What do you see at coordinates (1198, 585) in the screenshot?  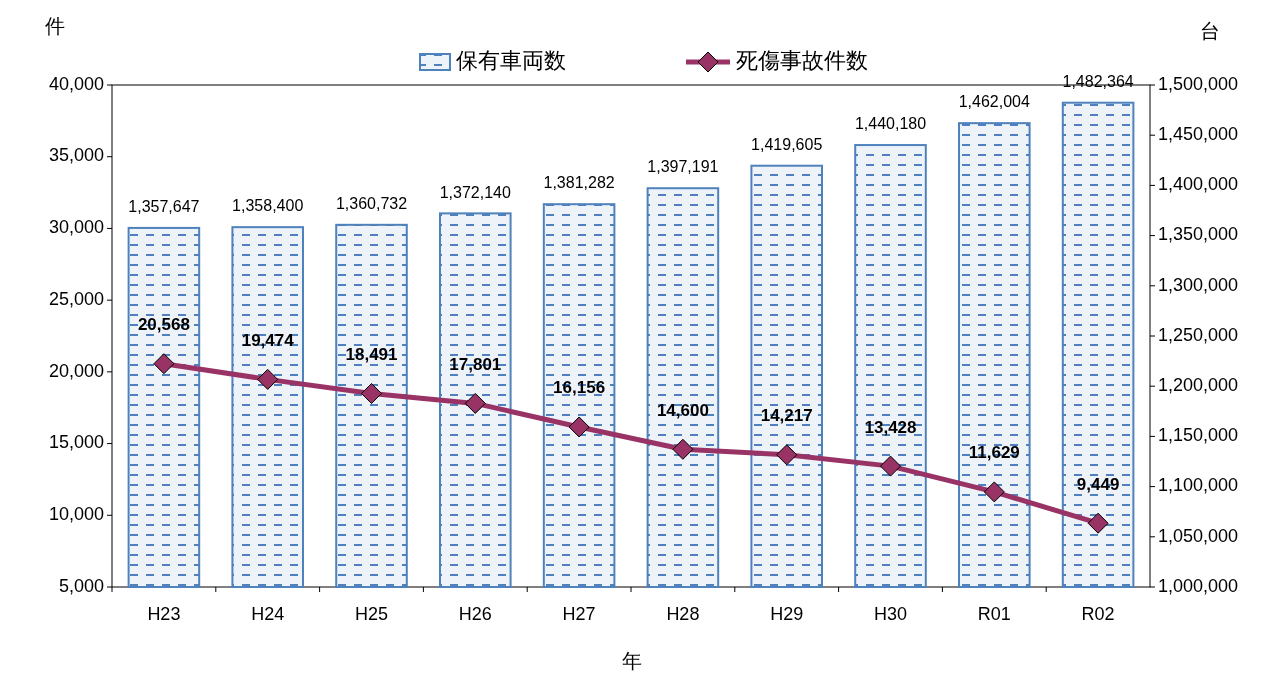 I see `y2-tick-label: 1,000,000` at bounding box center [1198, 585].